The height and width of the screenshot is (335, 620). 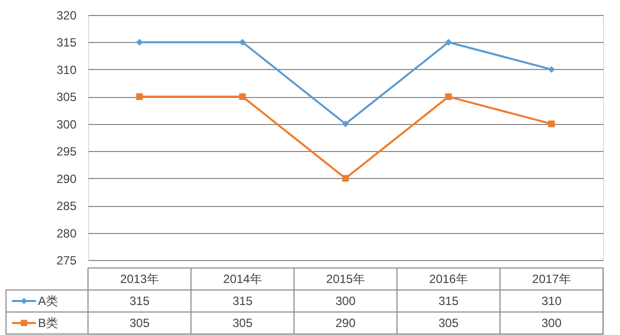 I want to click on y-tick-label: 300, so click(x=66, y=124).